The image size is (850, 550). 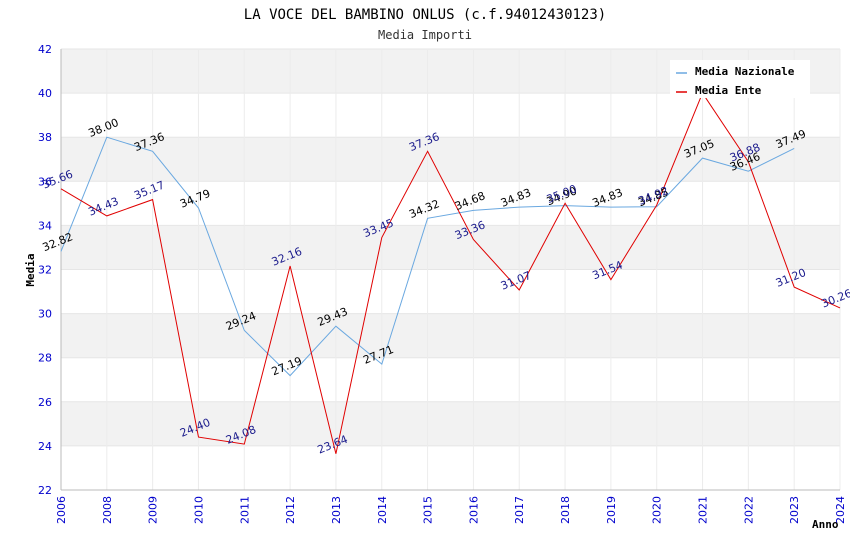 I want to click on legend-label-ente: Media Ente, so click(x=728, y=90).